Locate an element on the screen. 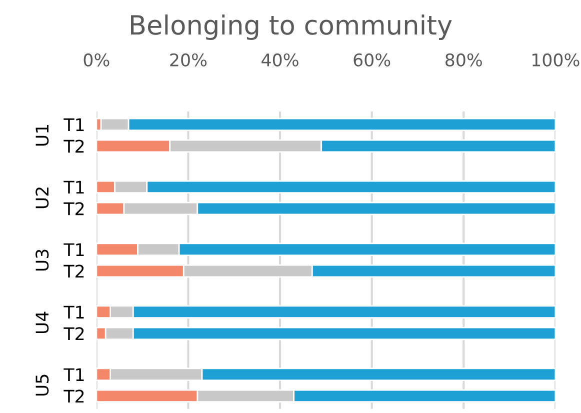 The image size is (581, 413). text: U1 is located at coordinates (42, 135).